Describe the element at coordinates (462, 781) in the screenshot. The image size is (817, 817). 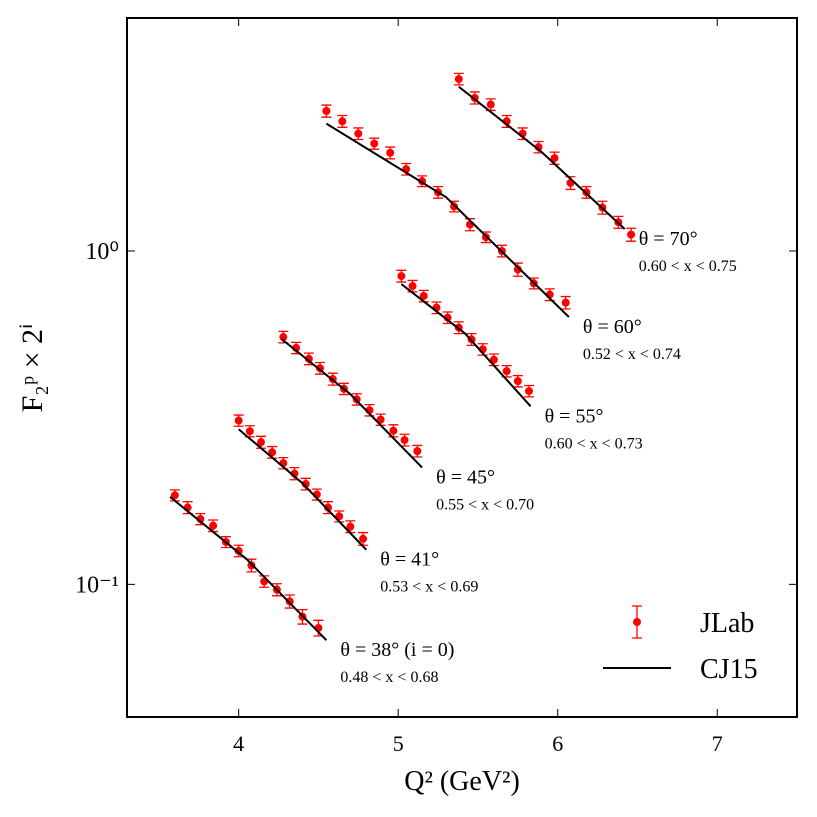
I see `x-axis-label: Q² (GeV²)` at that location.